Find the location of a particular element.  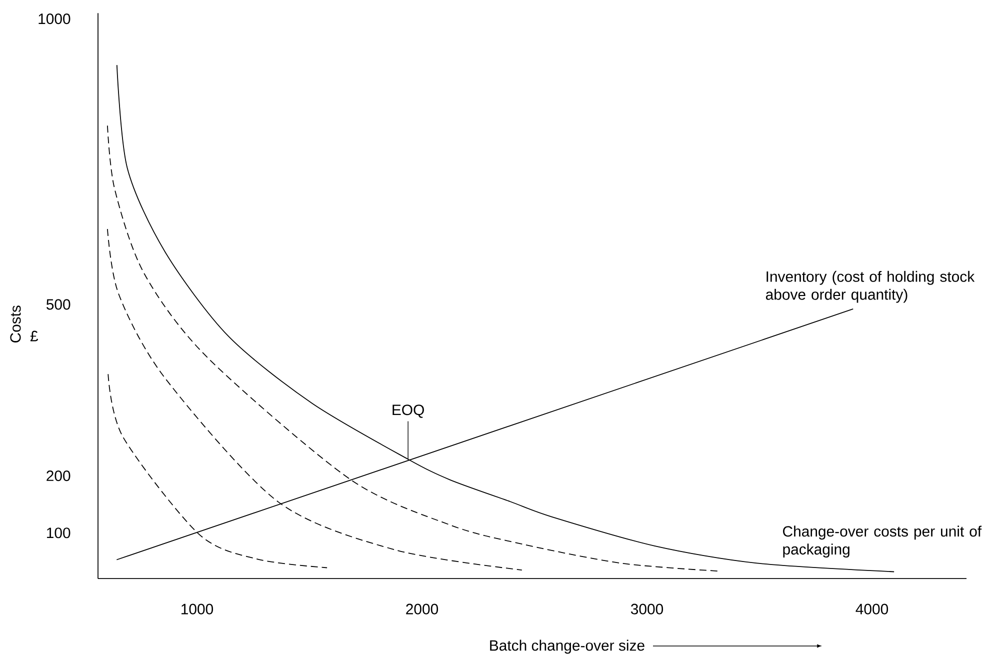

annotation: EOQ is located at coordinates (408, 411).